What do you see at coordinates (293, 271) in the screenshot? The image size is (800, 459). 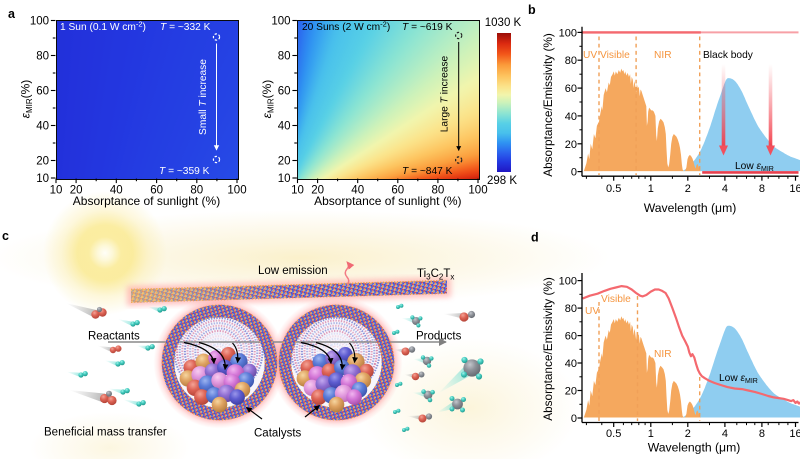 I see `svg-text: Low emission` at bounding box center [293, 271].